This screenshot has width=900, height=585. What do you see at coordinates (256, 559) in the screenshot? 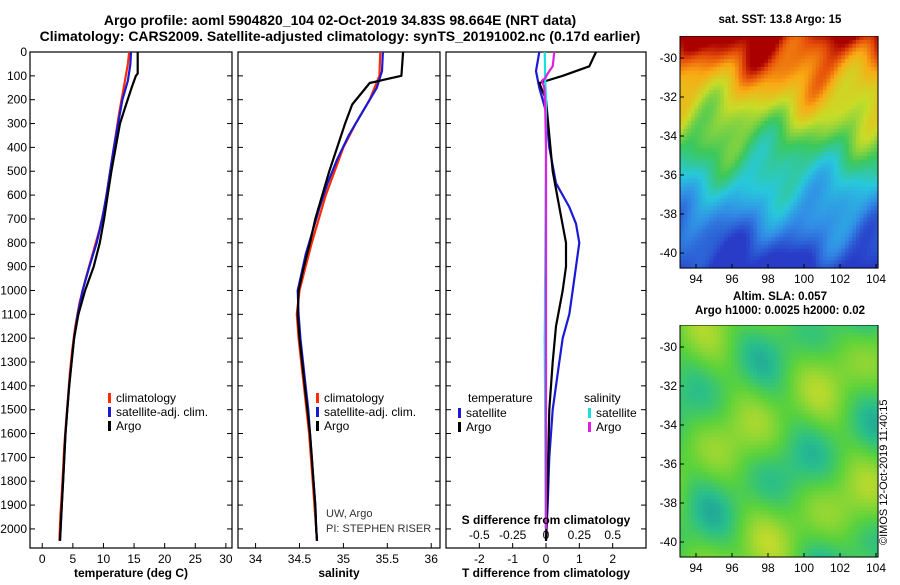
I see `x-tick-label: 34` at bounding box center [256, 559].